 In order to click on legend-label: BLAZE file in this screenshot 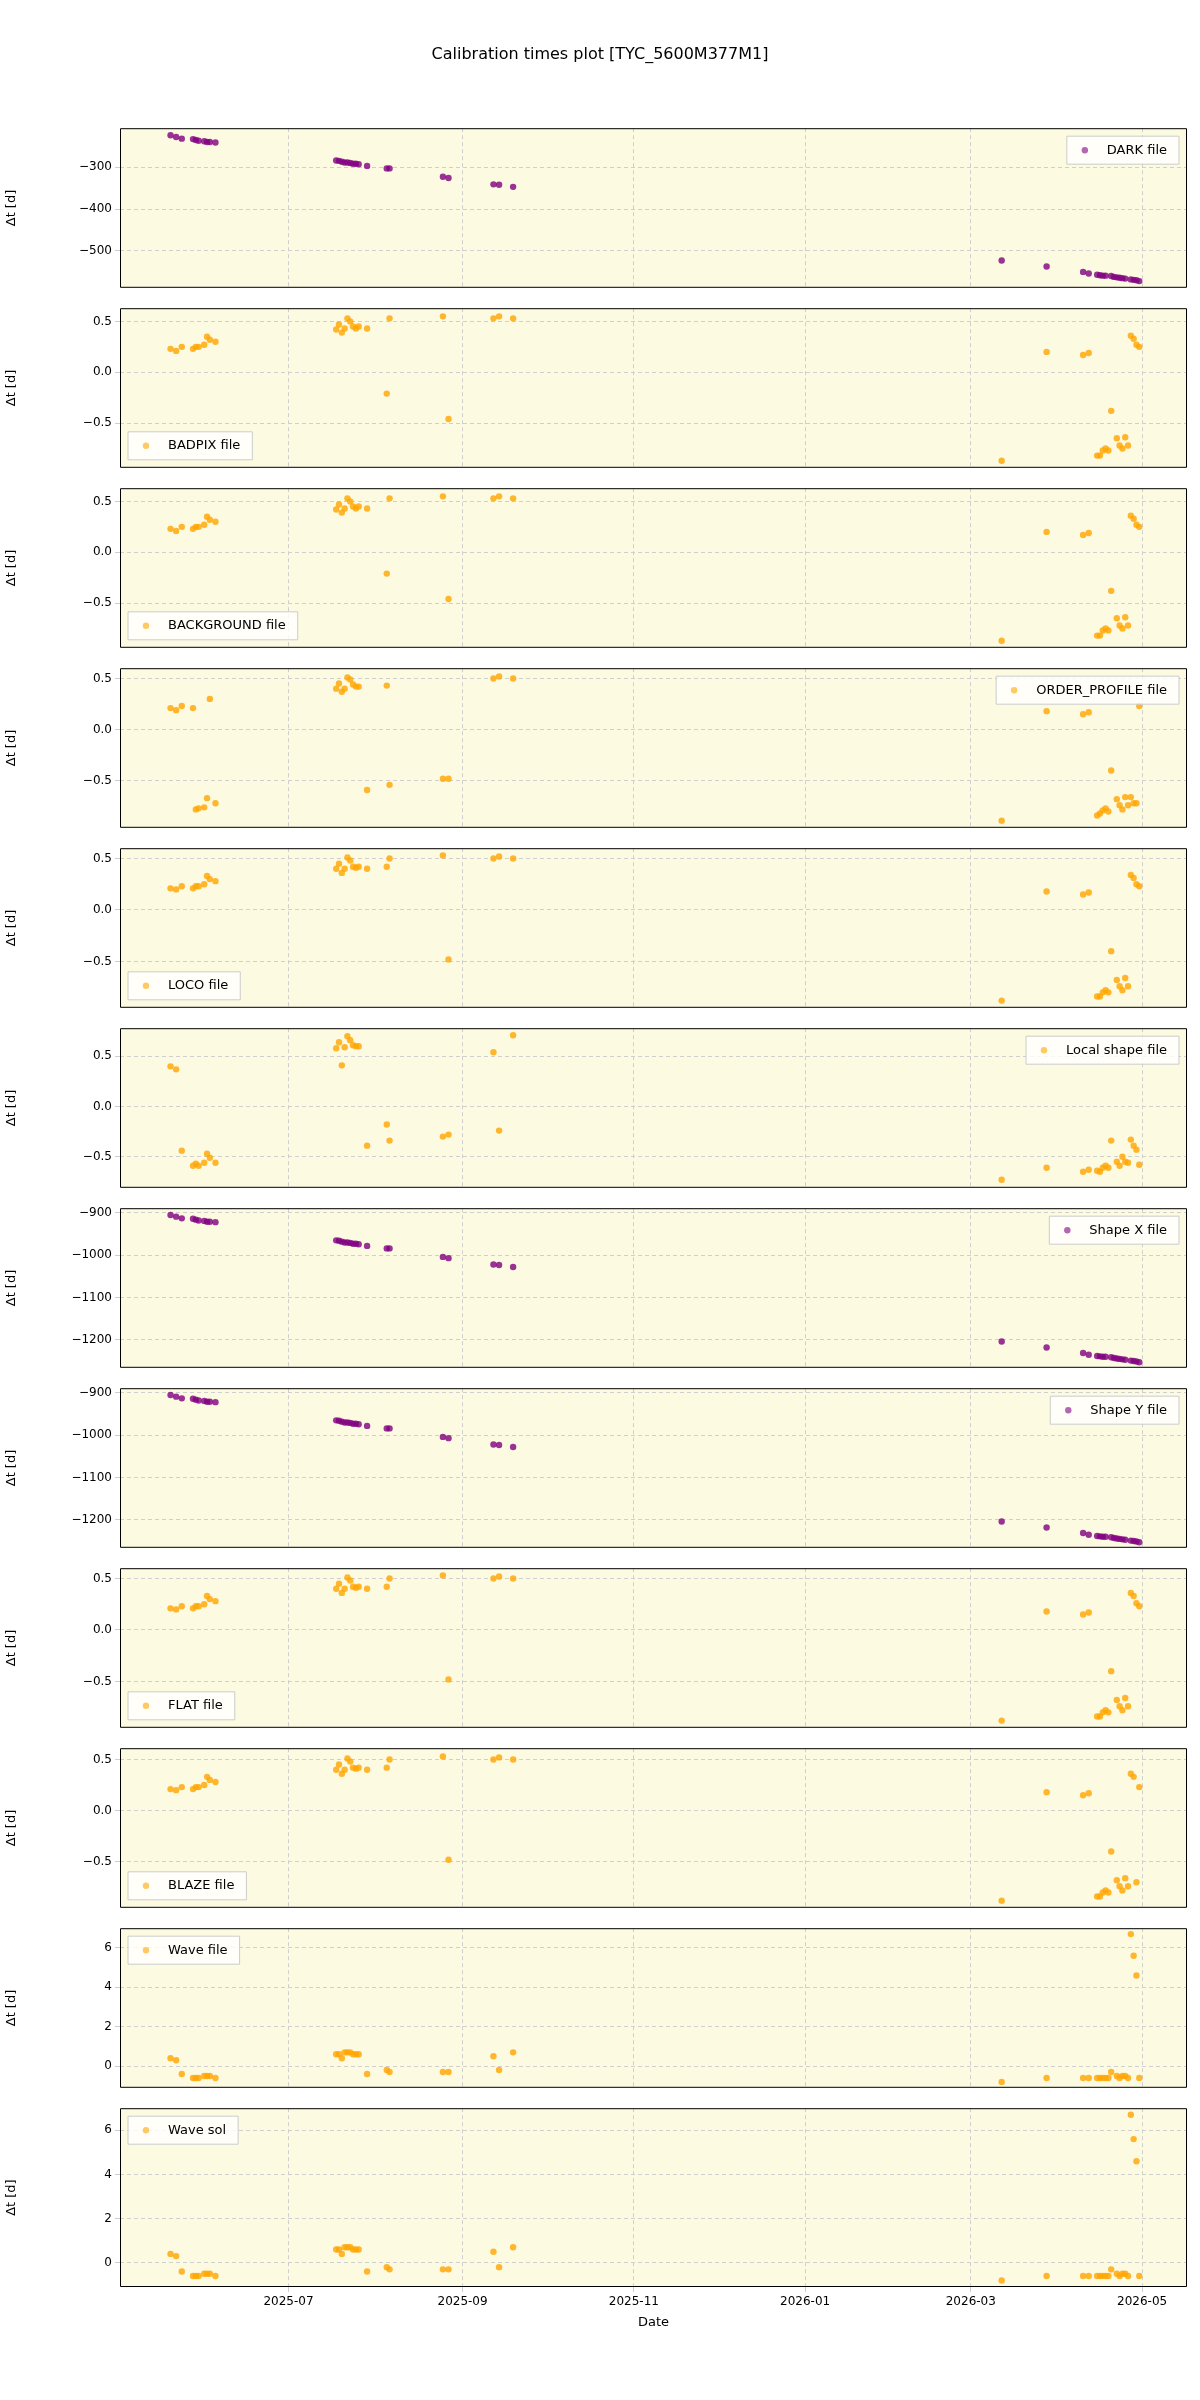, I will do `click(201, 1885)`.